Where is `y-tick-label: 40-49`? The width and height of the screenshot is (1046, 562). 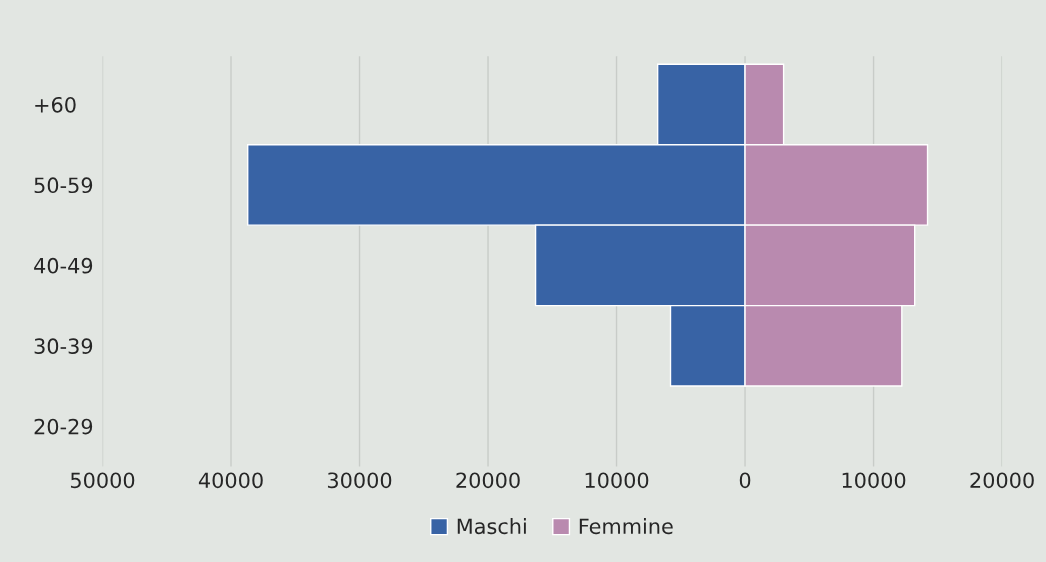
y-tick-label: 40-49 is located at coordinates (63, 265).